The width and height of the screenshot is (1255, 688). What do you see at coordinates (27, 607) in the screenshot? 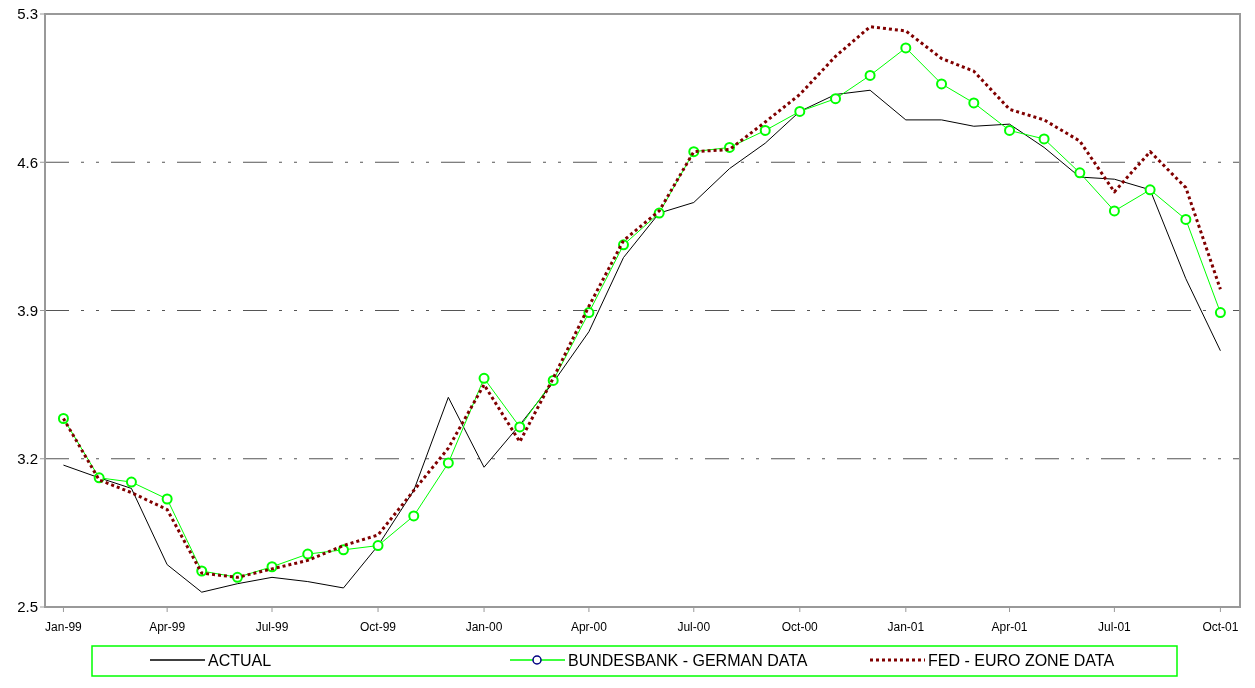
I see `y-tick-label: 2.5` at bounding box center [27, 607].